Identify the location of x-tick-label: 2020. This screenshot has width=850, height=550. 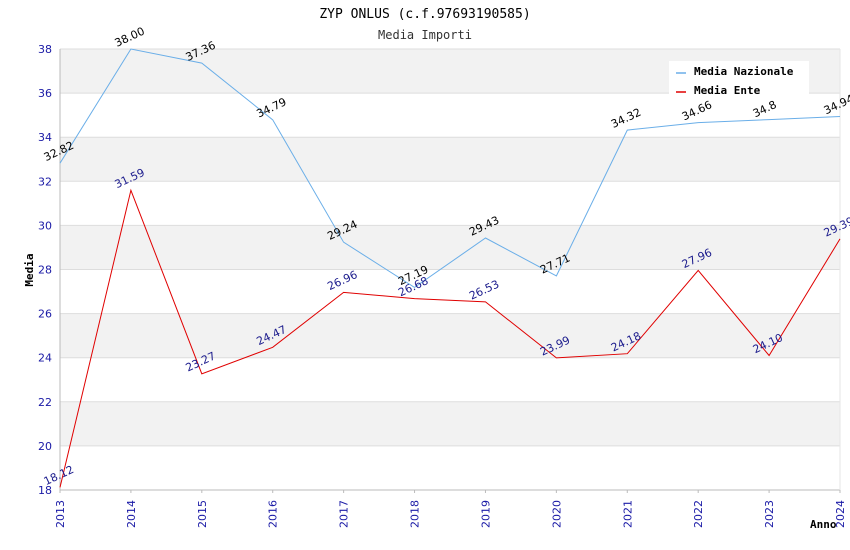
(556, 514).